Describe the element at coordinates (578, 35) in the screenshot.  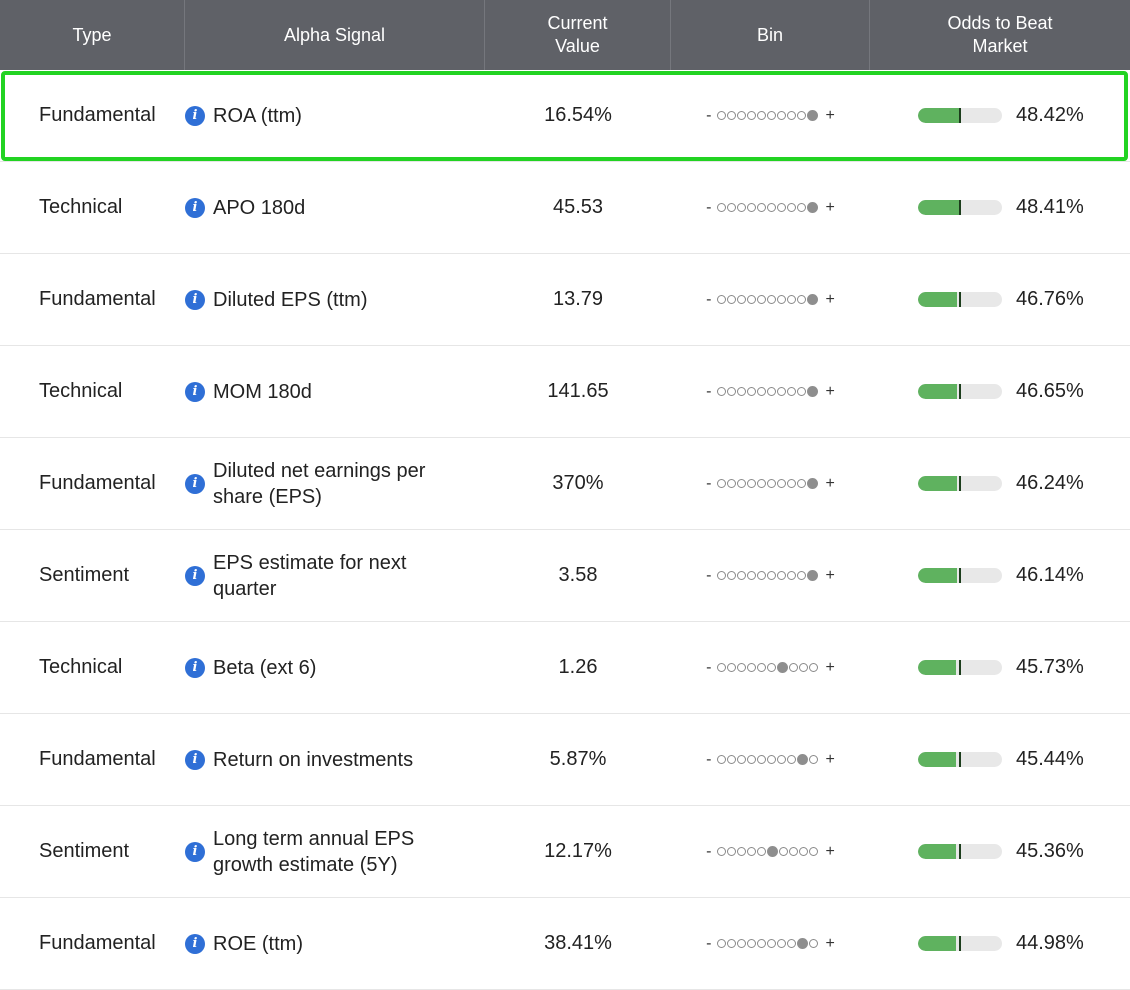
I see `header-current-value: Current Value` at that location.